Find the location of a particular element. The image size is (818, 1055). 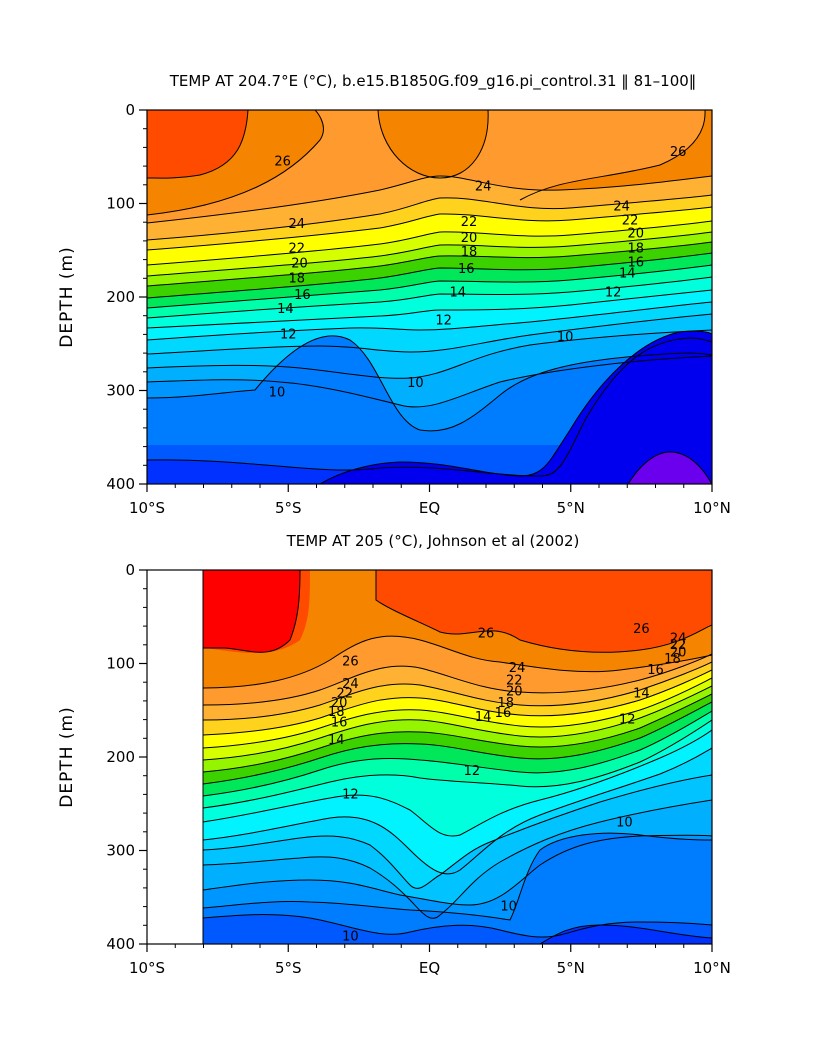

xtick-label-model-0: 10°S is located at coordinates (147, 508).